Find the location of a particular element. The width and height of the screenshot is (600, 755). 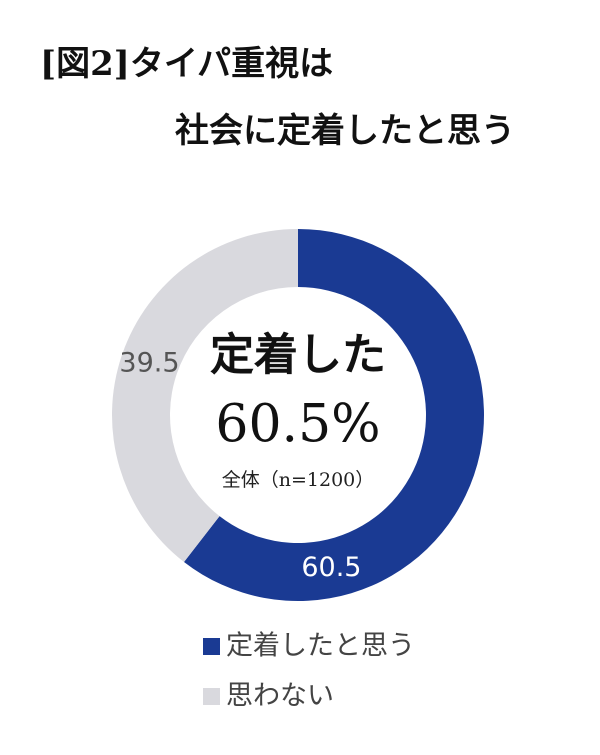

legend-label: 定着したと思う is located at coordinates (320, 646).